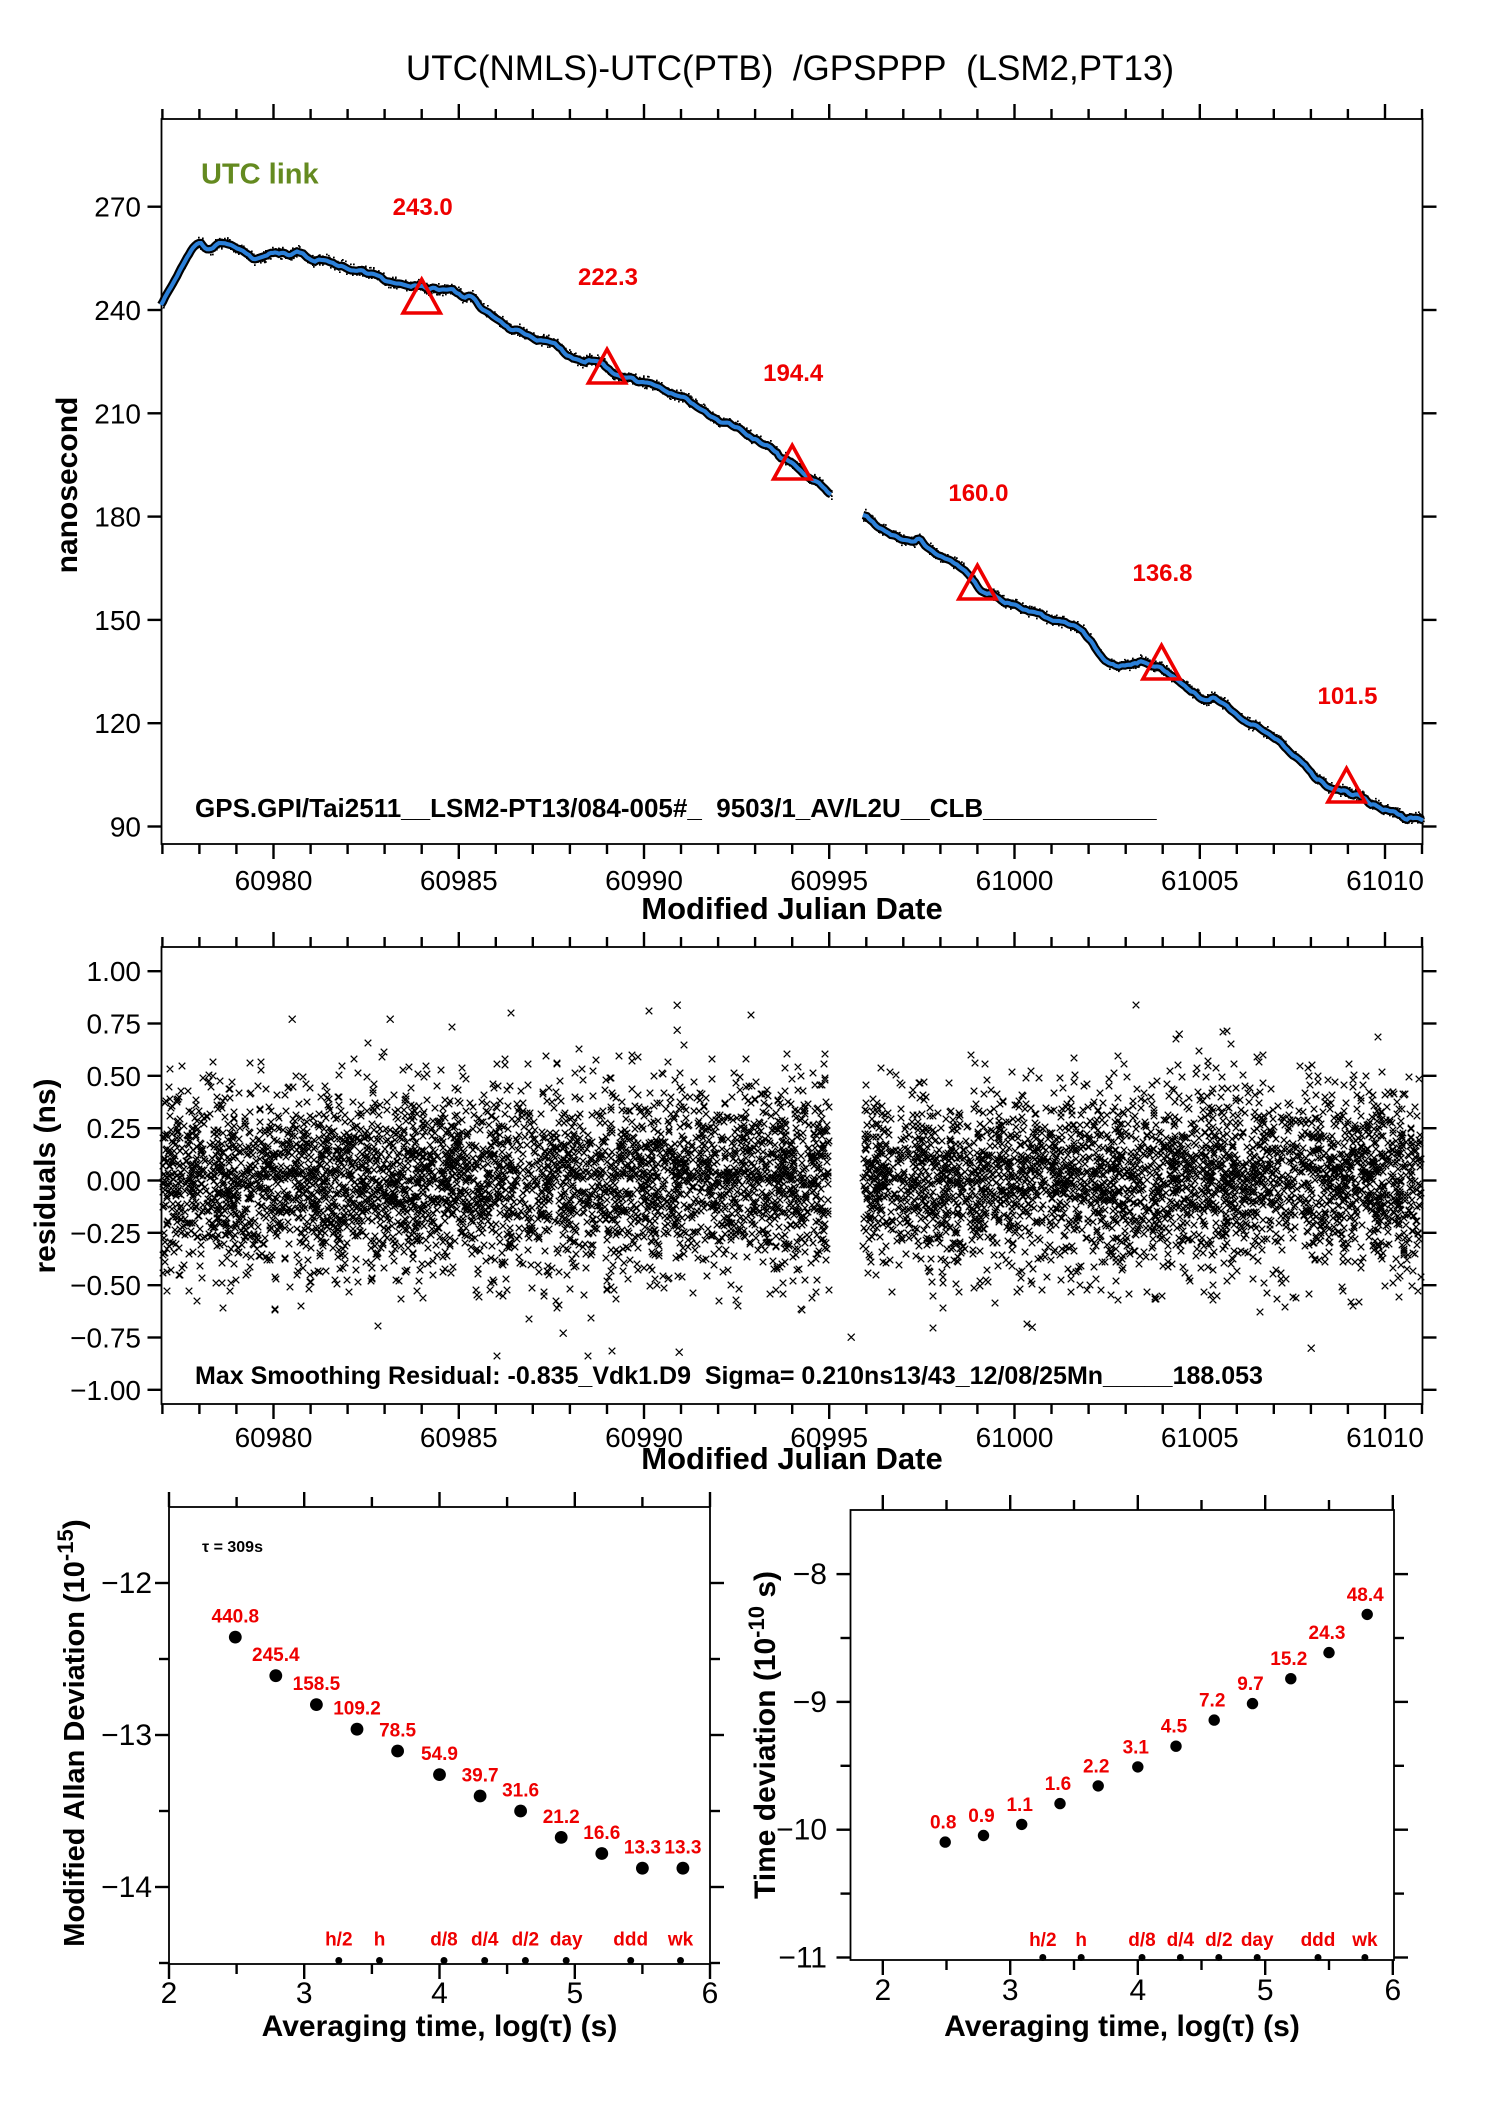 The height and width of the screenshot is (2105, 1488). What do you see at coordinates (1162, 573) in the screenshot?
I see `svg-text: 136.8` at bounding box center [1162, 573].